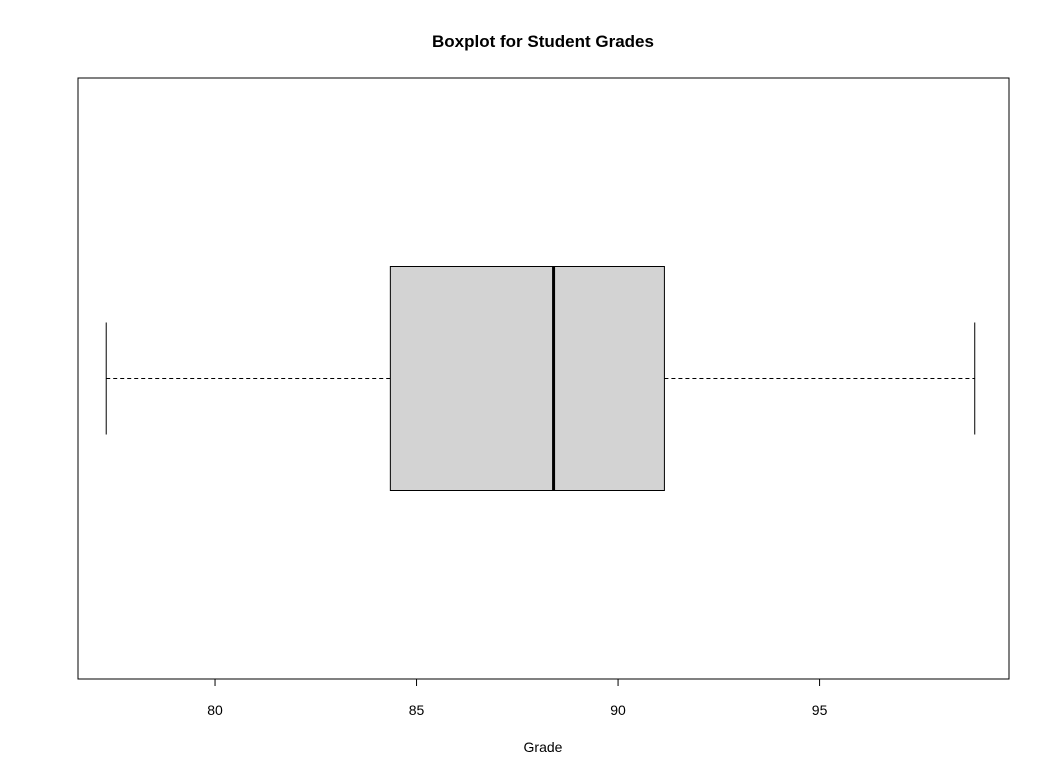  What do you see at coordinates (820, 710) in the screenshot?
I see `x-tick-label-95: 95` at bounding box center [820, 710].